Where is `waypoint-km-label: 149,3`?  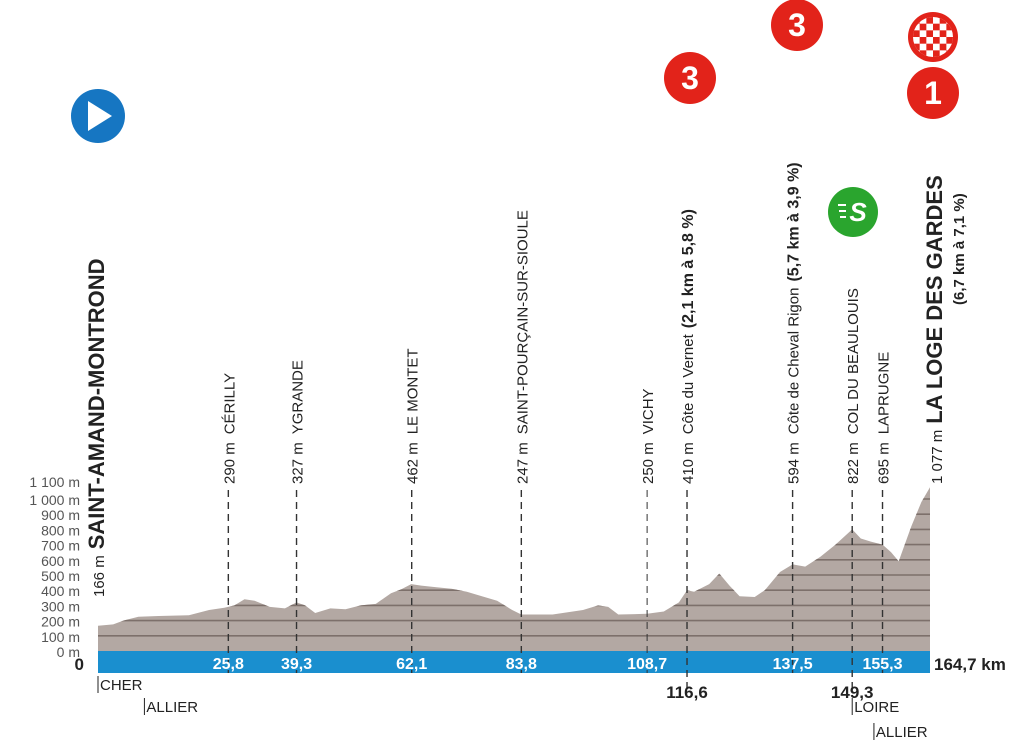
waypoint-km-label: 149,3 is located at coordinates (852, 692).